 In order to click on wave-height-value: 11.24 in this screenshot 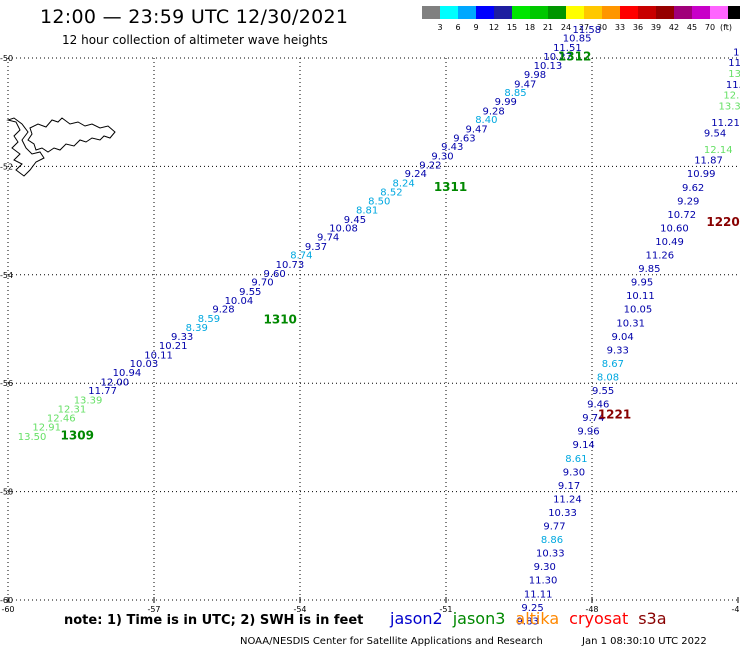, I will do `click(567, 499)`.